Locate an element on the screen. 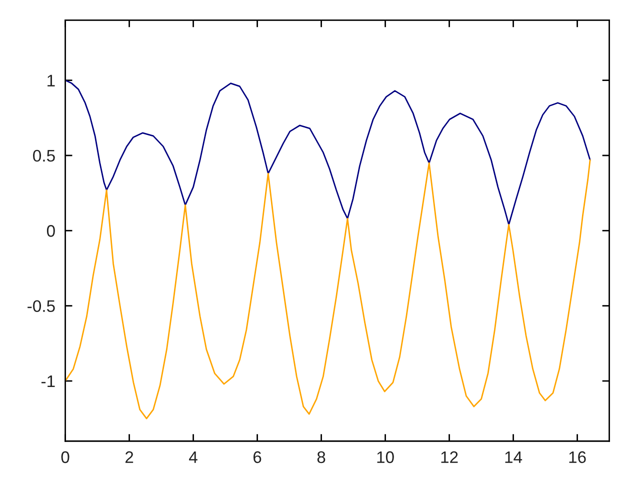  x-tick-label: 0 is located at coordinates (65, 457).